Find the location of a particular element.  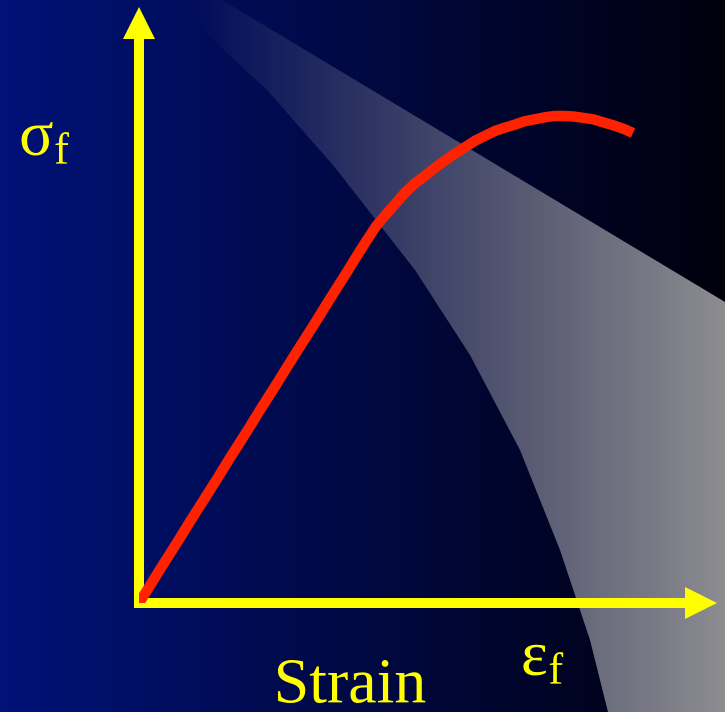

x-axis-title: Strain is located at coordinates (352, 681).